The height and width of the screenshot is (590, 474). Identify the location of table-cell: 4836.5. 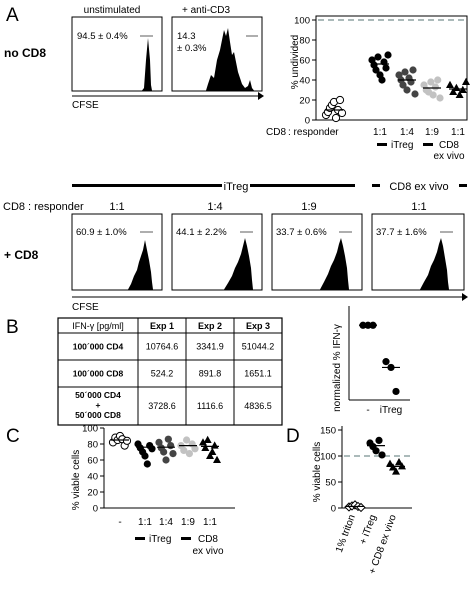
(258, 406).